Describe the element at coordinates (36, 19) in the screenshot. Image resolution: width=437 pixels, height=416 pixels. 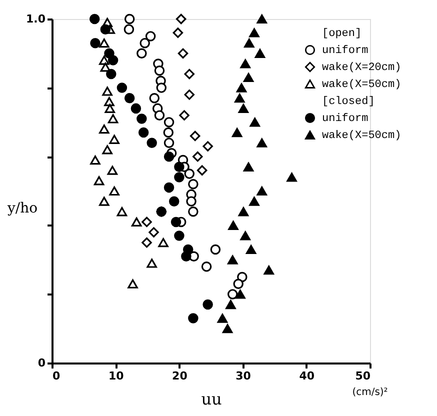
I see `y-tick-label: 1.0` at that location.